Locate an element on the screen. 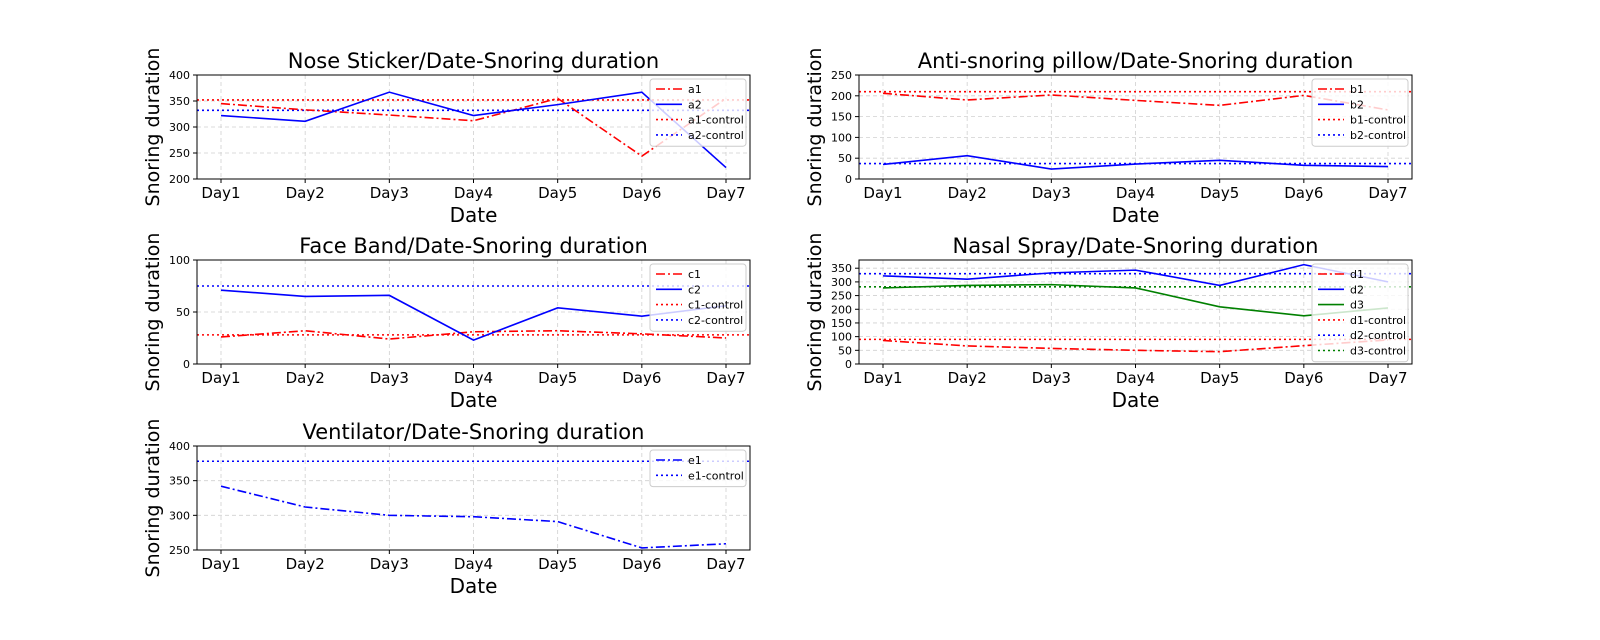 This screenshot has width=1600, height=640. legend-label: a2 is located at coordinates (695, 104).